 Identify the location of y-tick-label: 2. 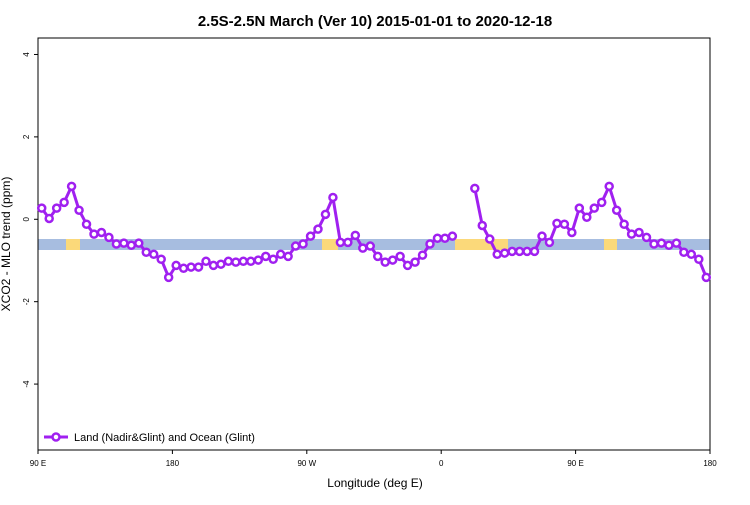
(26, 136).